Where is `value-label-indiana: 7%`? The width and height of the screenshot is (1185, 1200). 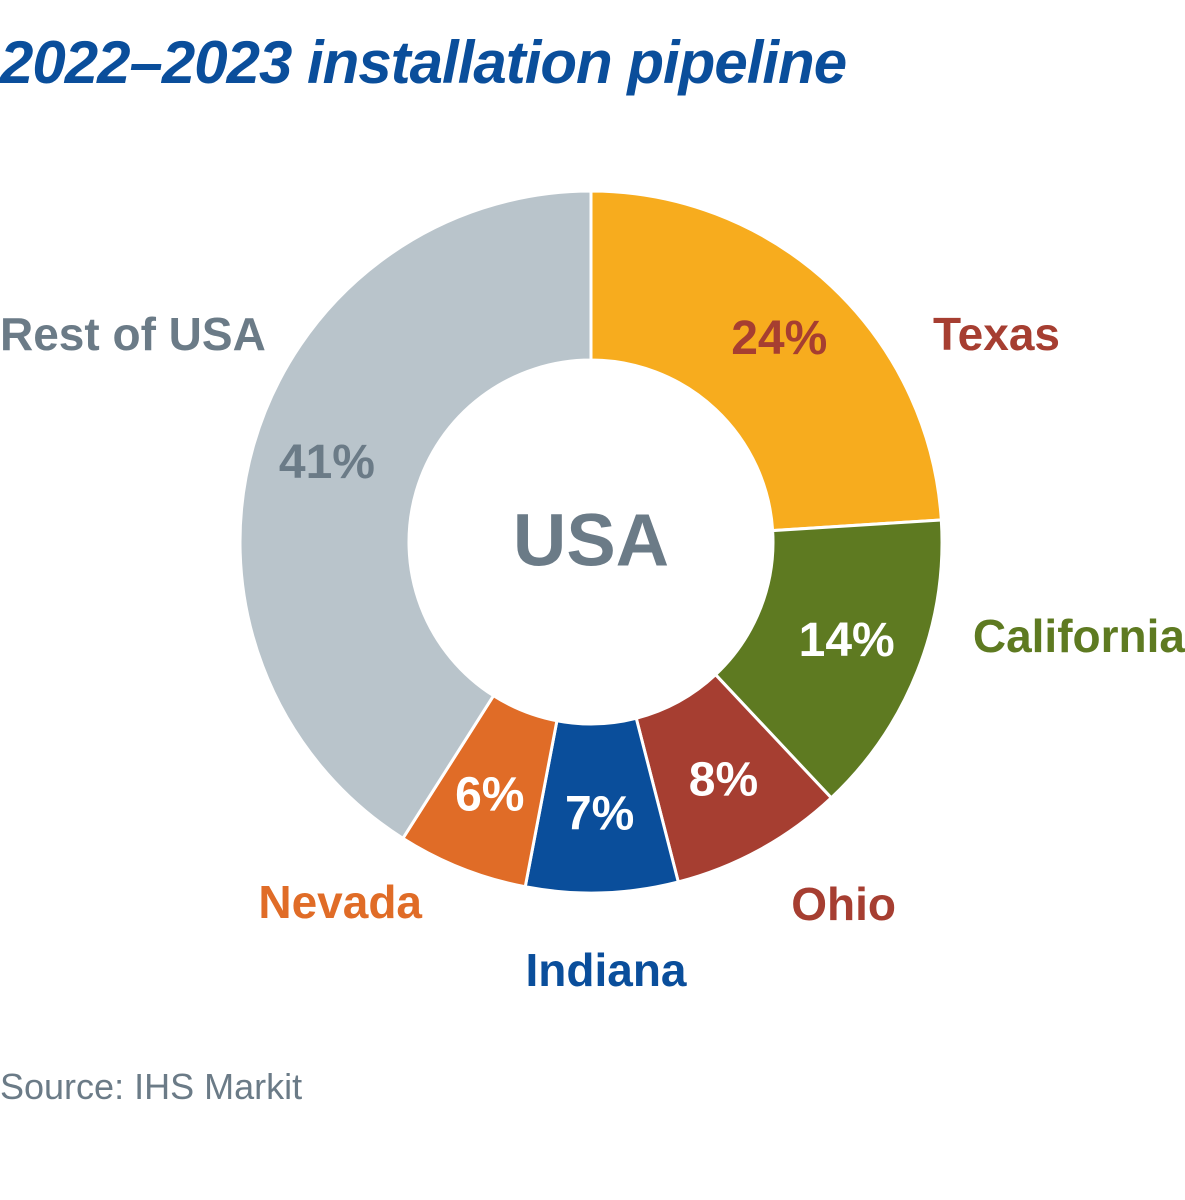 value-label-indiana: 7% is located at coordinates (599, 814).